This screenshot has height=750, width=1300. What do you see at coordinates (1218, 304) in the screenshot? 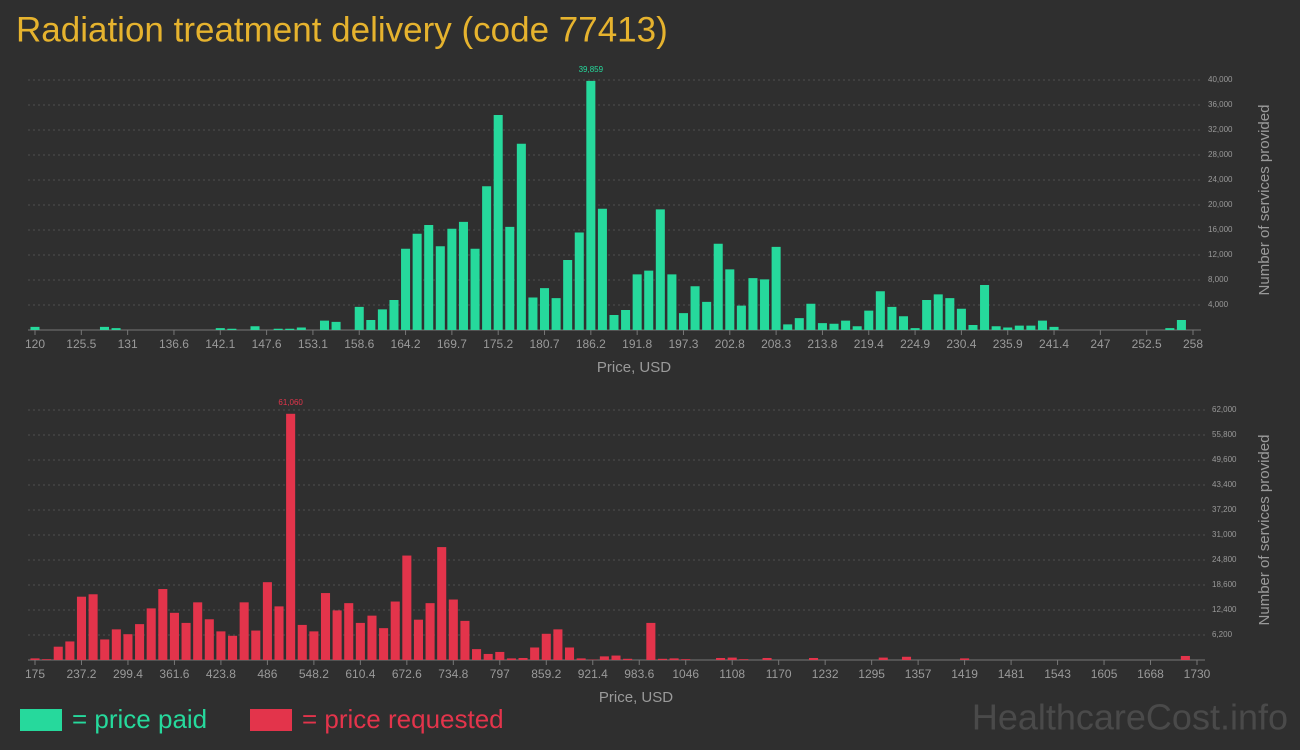
I see `y-tick-label: 4,000` at bounding box center [1218, 304].